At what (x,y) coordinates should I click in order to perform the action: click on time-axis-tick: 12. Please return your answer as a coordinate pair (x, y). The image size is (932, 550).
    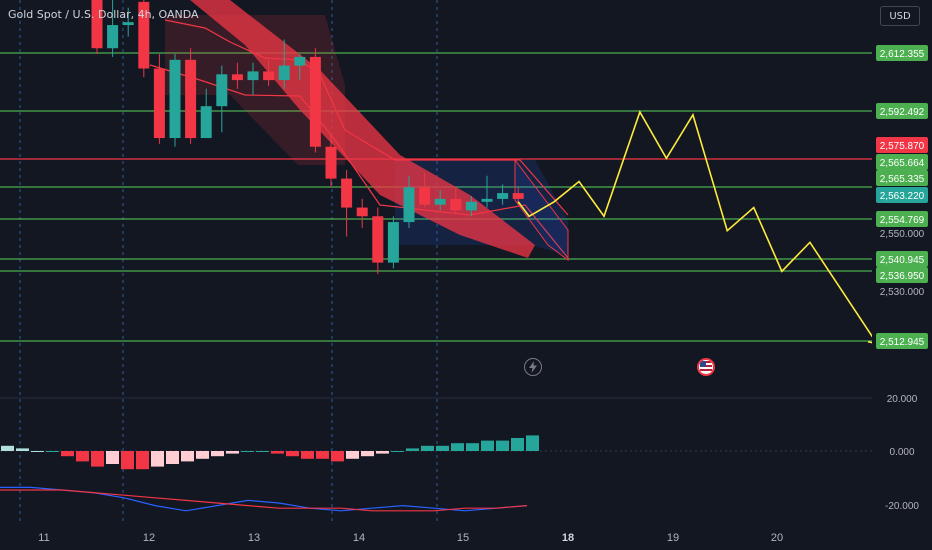
    Looking at the image, I should click on (149, 538).